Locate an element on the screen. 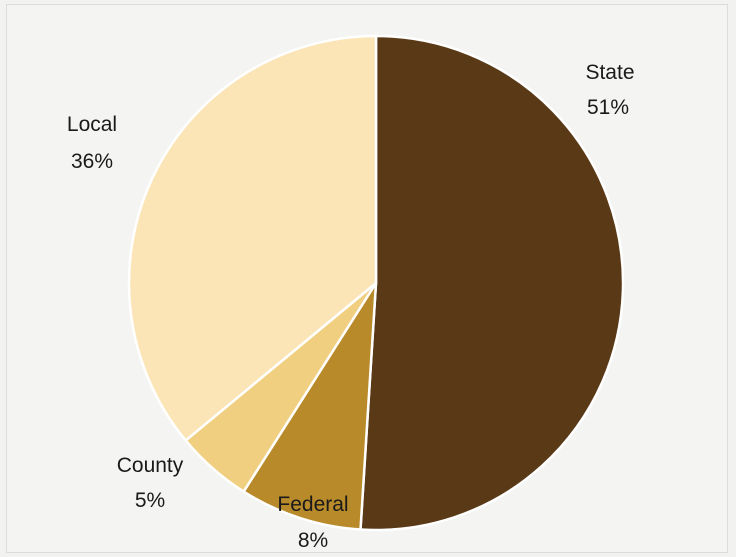 The height and width of the screenshot is (557, 736). pie-slice-federal is located at coordinates (309, 406).